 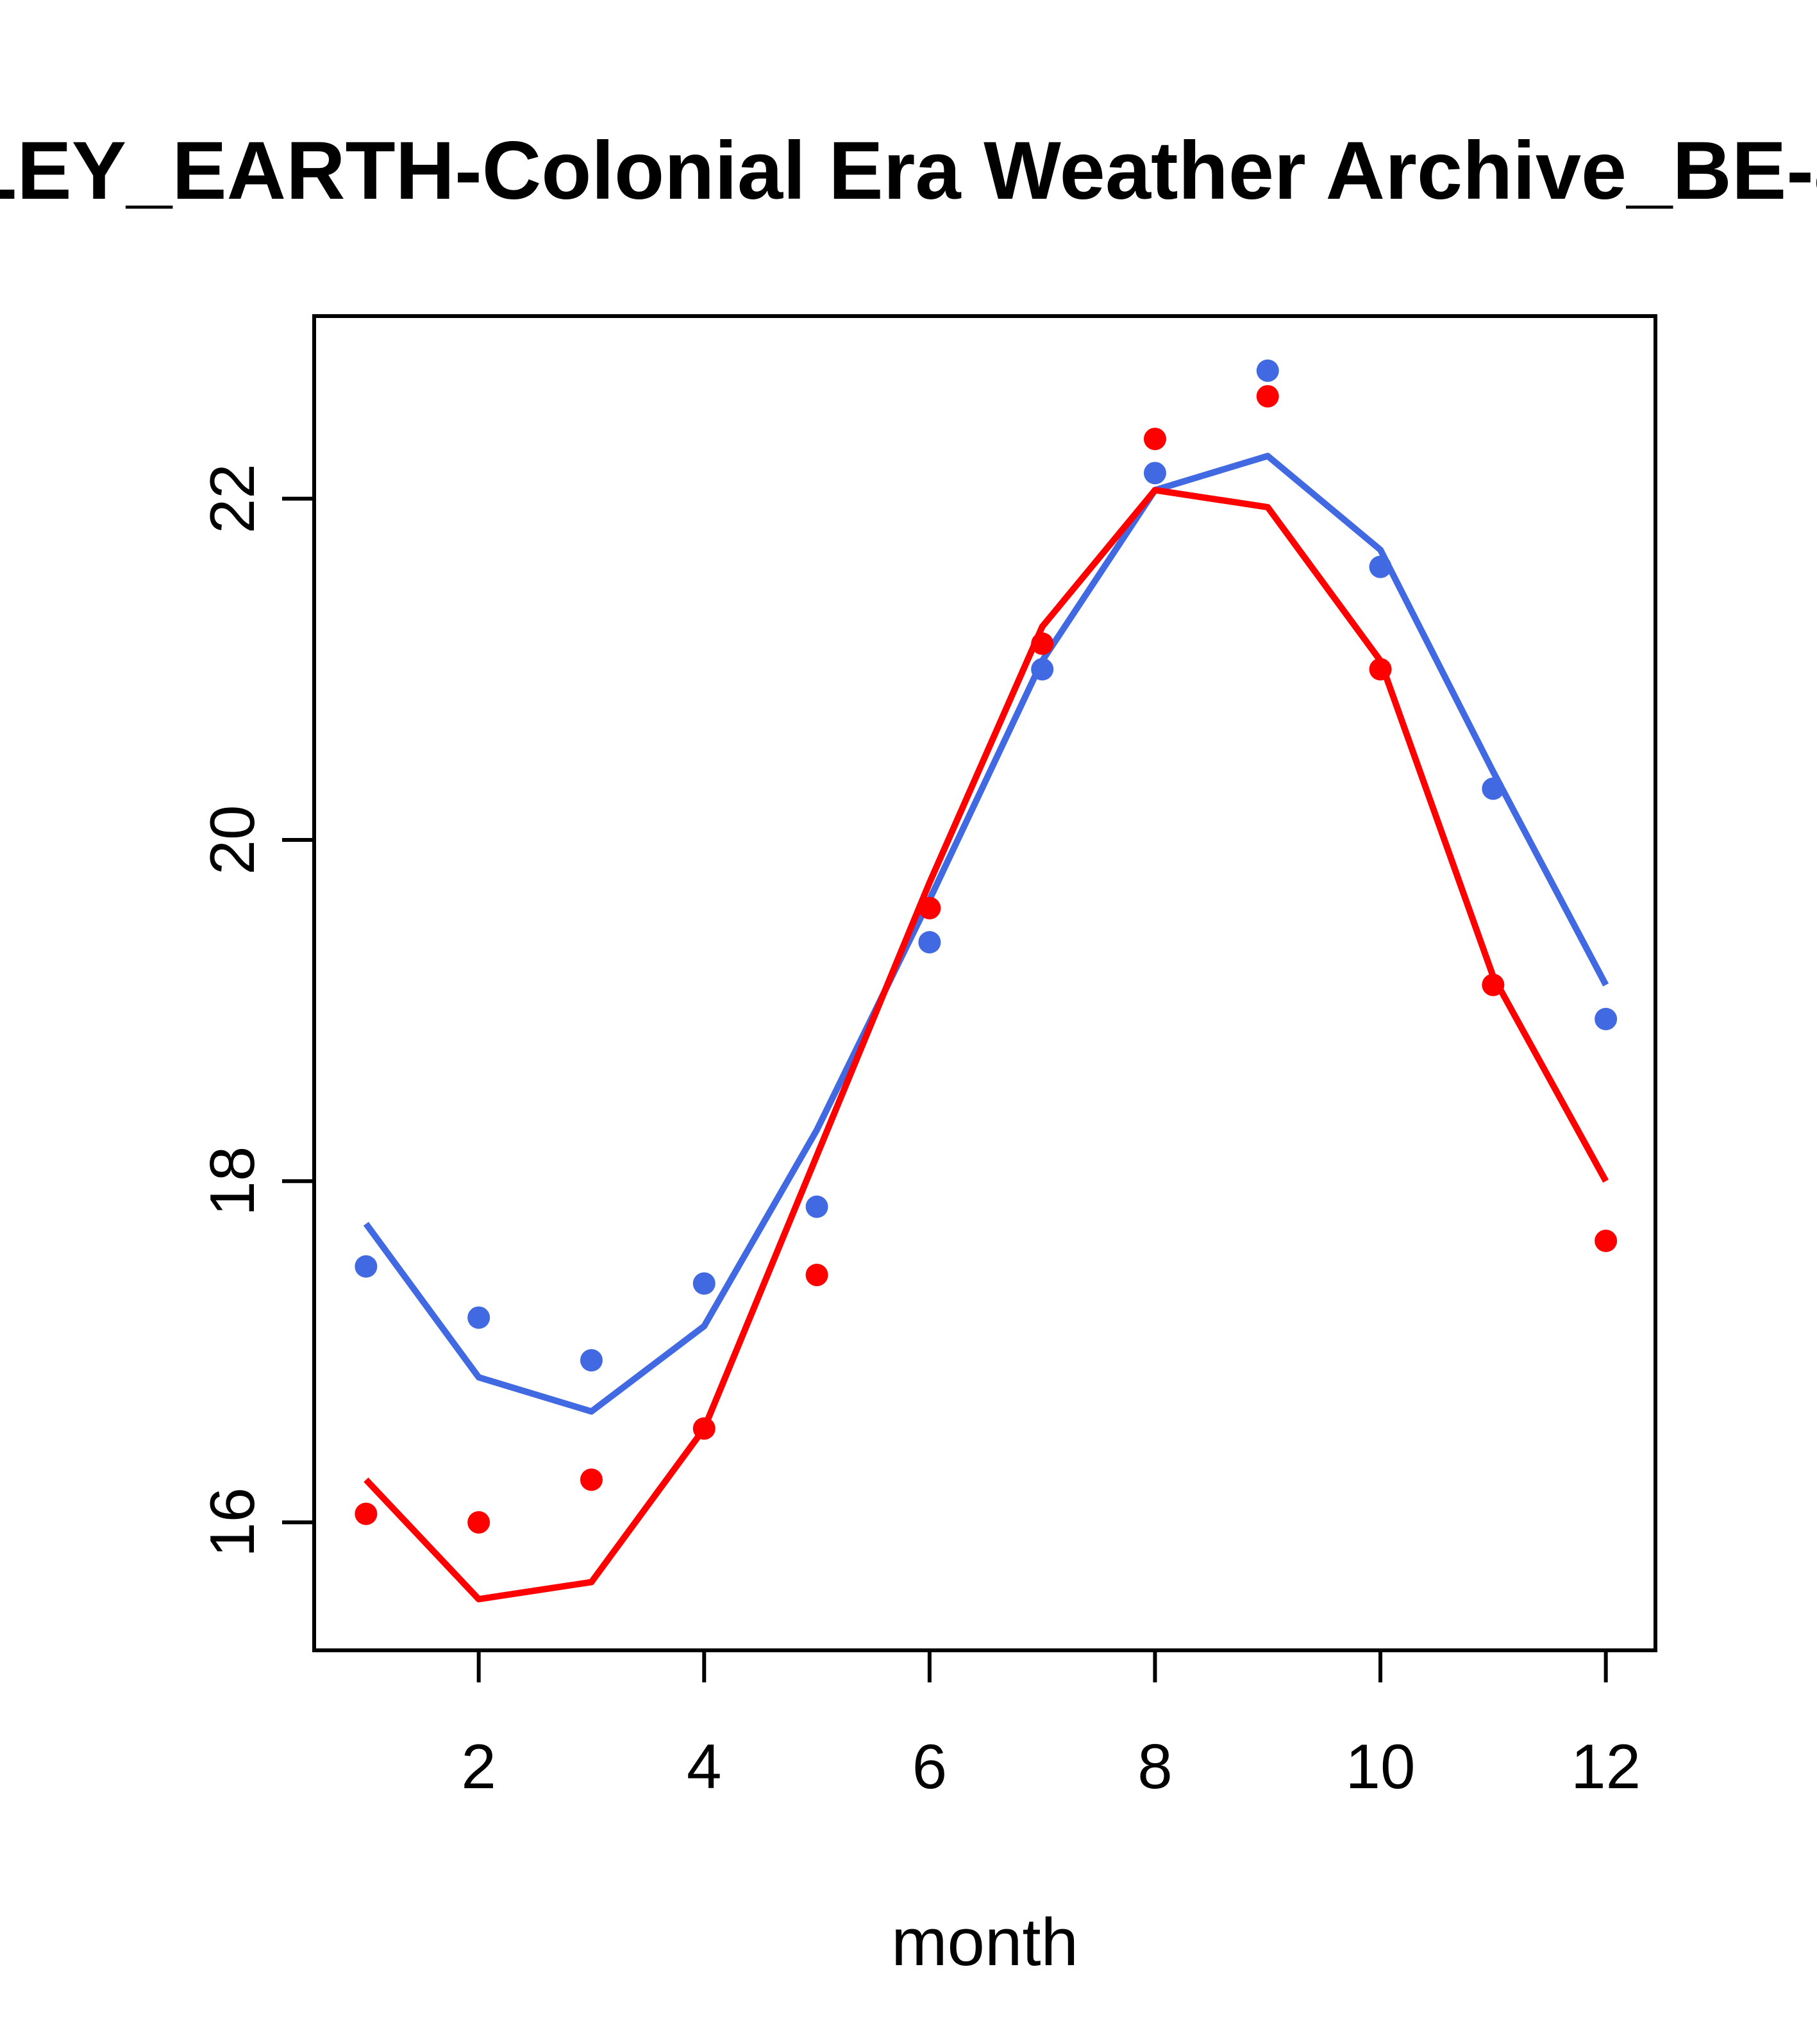 What do you see at coordinates (232, 1181) in the screenshot?
I see `y-tick-label: 18` at bounding box center [232, 1181].